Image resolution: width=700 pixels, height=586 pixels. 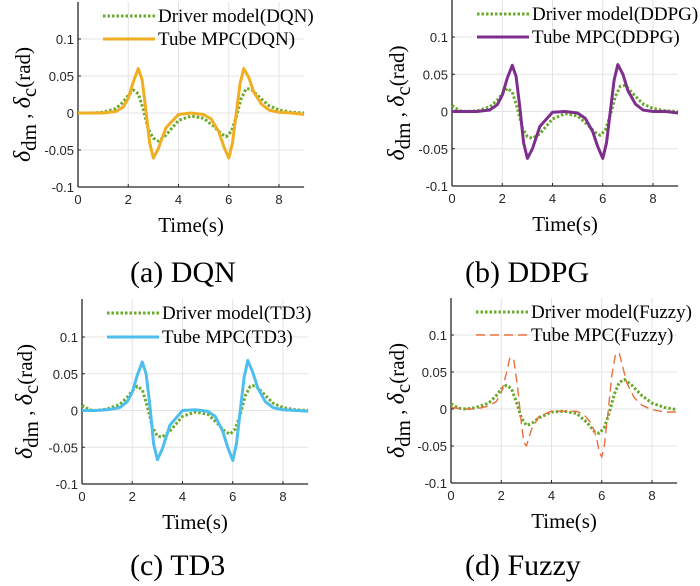 I want to click on legend-label: Tube MPC(DQN), so click(x=226, y=39).